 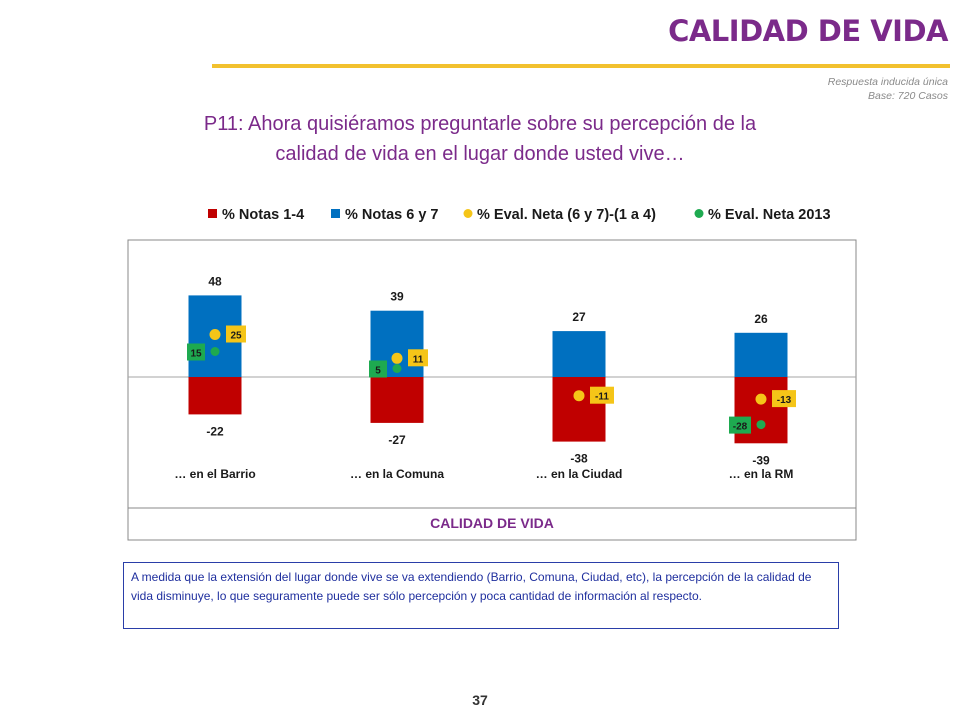 What do you see at coordinates (740, 427) in the screenshot?
I see `point-label-eval-neta-2013: -28` at bounding box center [740, 427].